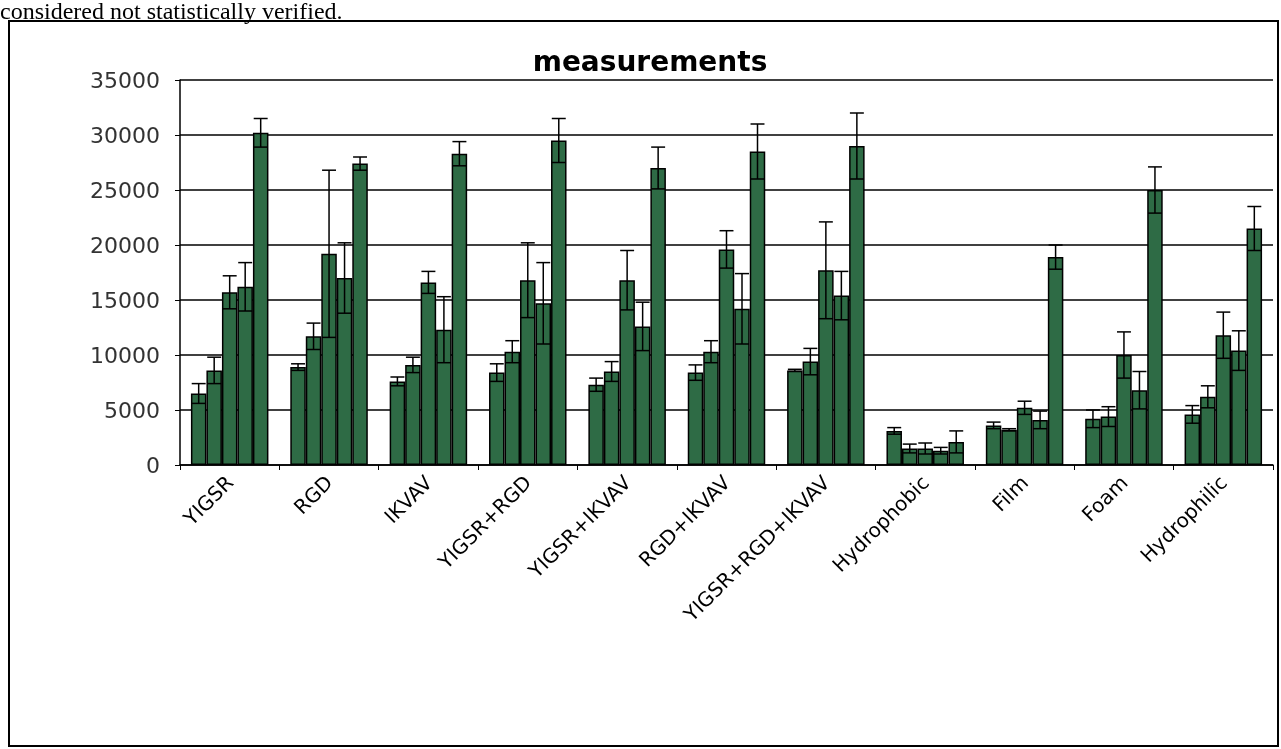 This screenshot has width=1281, height=749. Describe the element at coordinates (125, 80) in the screenshot. I see `y-tick-label: 35000` at that location.